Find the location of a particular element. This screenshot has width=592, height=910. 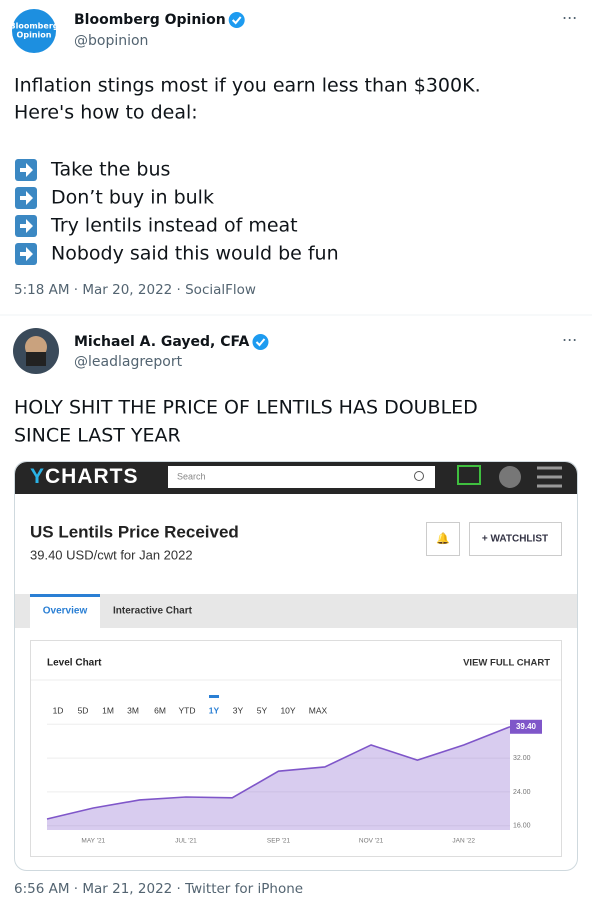

range-button: 3Y is located at coordinates (238, 710).